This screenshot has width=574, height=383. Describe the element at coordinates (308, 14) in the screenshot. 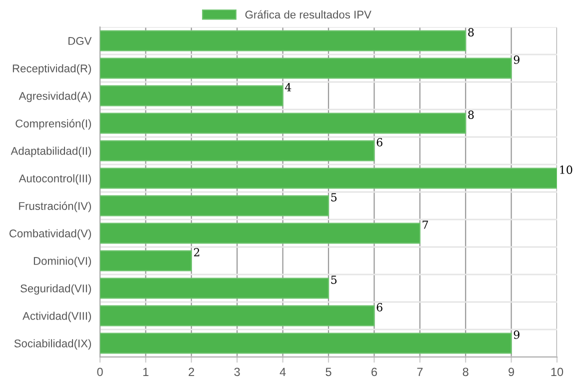

I see `legend-label: Gráfica de resultados IPV` at that location.